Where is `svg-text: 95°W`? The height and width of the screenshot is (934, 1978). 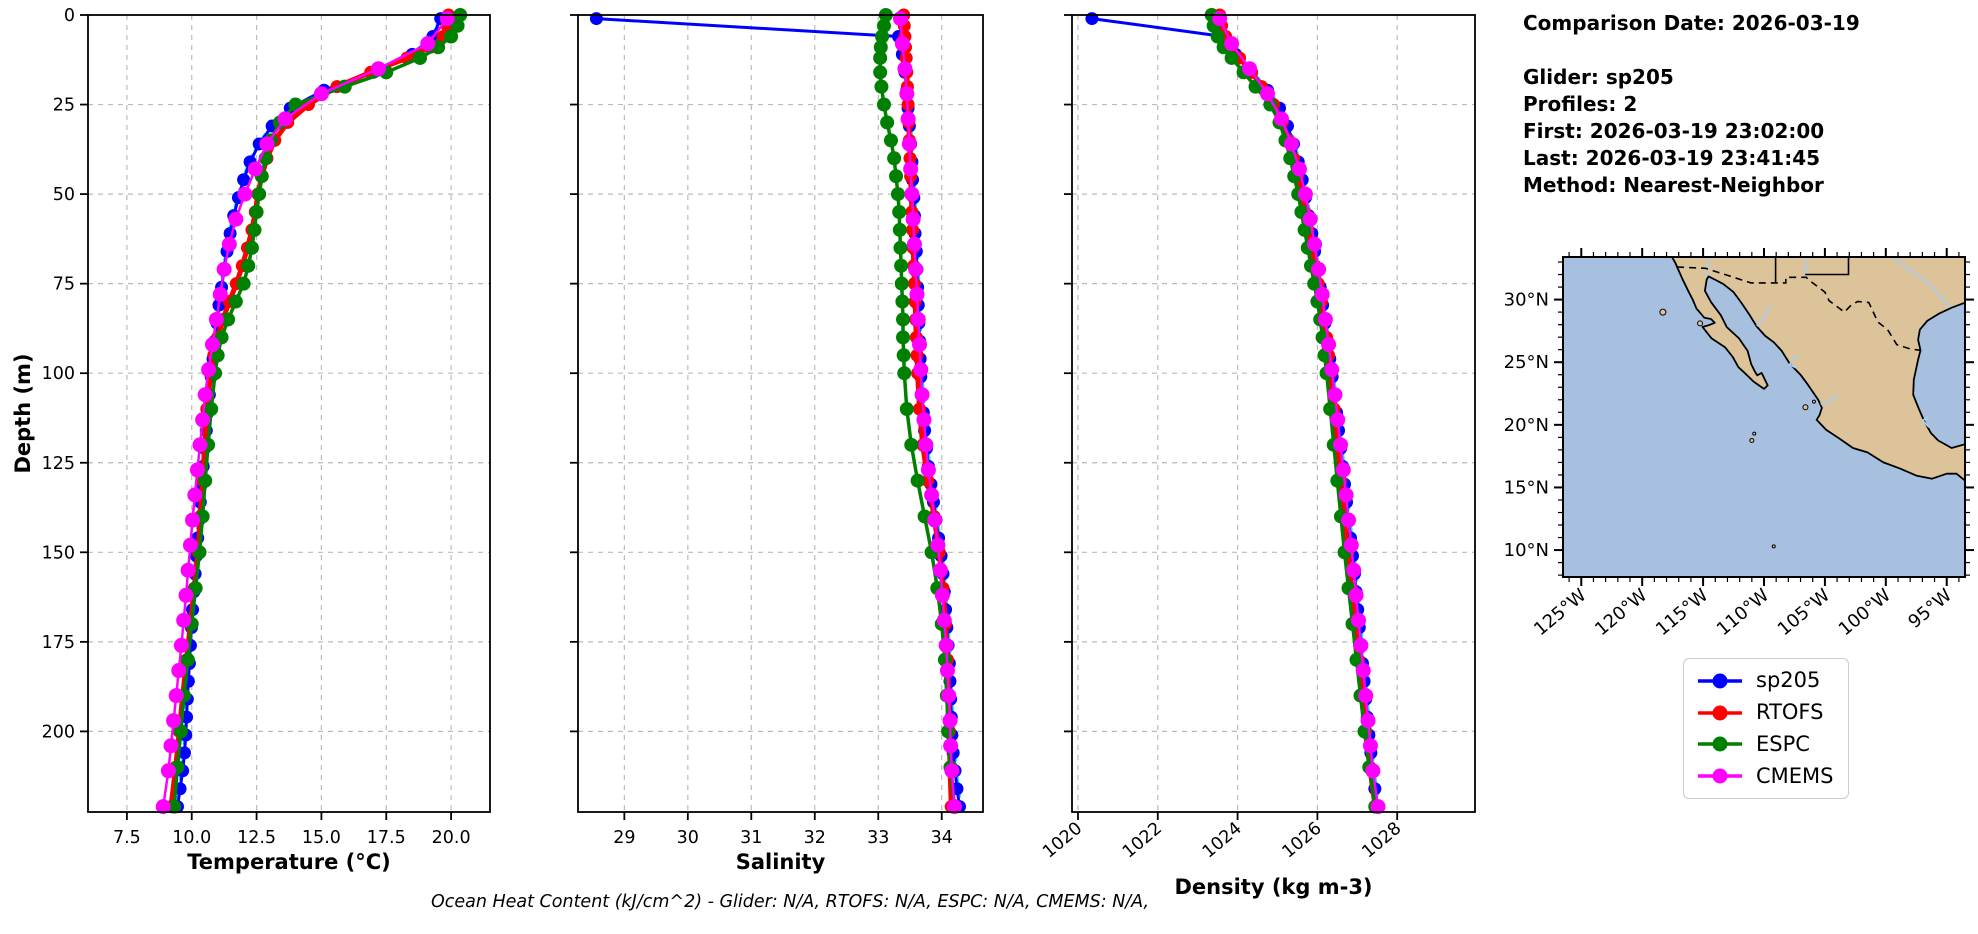
svg-text: 95°W is located at coordinates (1930, 609).